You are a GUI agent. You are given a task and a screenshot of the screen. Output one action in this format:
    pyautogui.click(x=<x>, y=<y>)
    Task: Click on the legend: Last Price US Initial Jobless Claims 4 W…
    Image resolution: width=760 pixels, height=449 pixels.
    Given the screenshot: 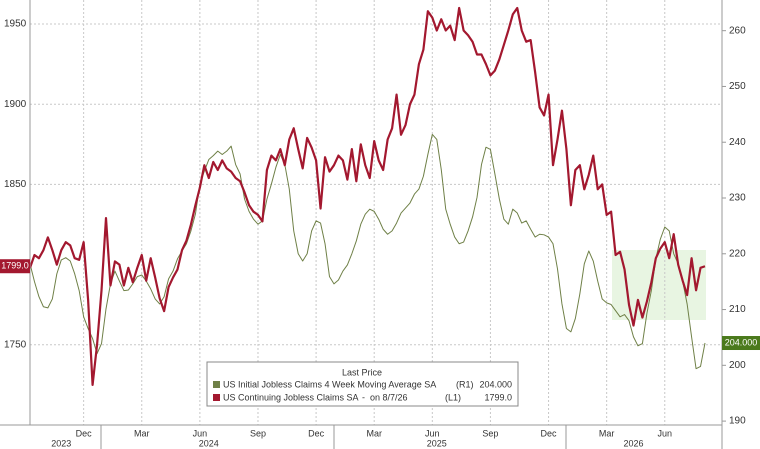 What is the action you would take?
    pyautogui.click(x=362, y=384)
    